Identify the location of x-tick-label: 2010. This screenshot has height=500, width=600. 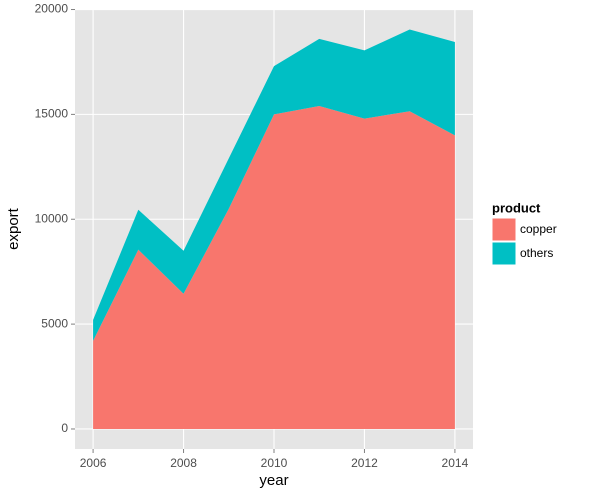
(274, 463).